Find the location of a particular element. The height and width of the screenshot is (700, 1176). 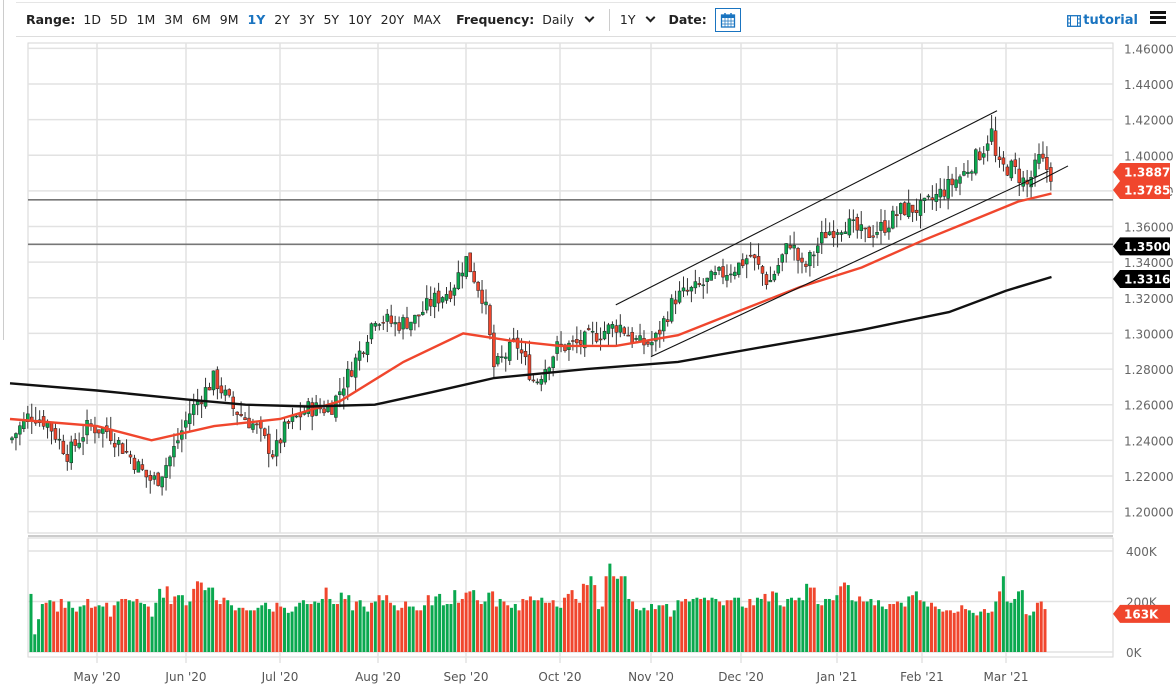

svg-text: 1.35000 is located at coordinates (1150, 247).